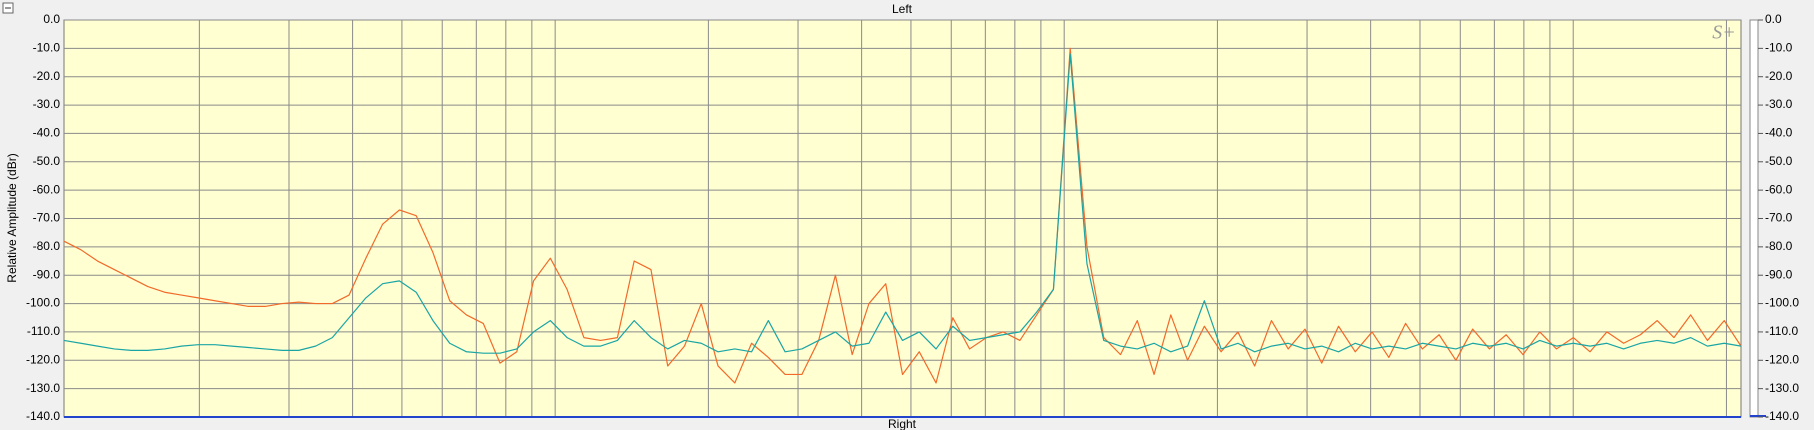 The width and height of the screenshot is (1814, 430). Describe the element at coordinates (1779, 246) in the screenshot. I see `y2-tick-label: -80.0` at that location.